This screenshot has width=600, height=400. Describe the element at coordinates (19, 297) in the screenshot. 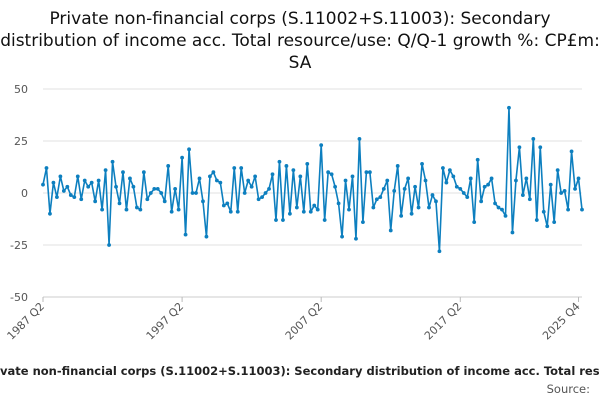

I see `y-tick-label: -50` at that location.